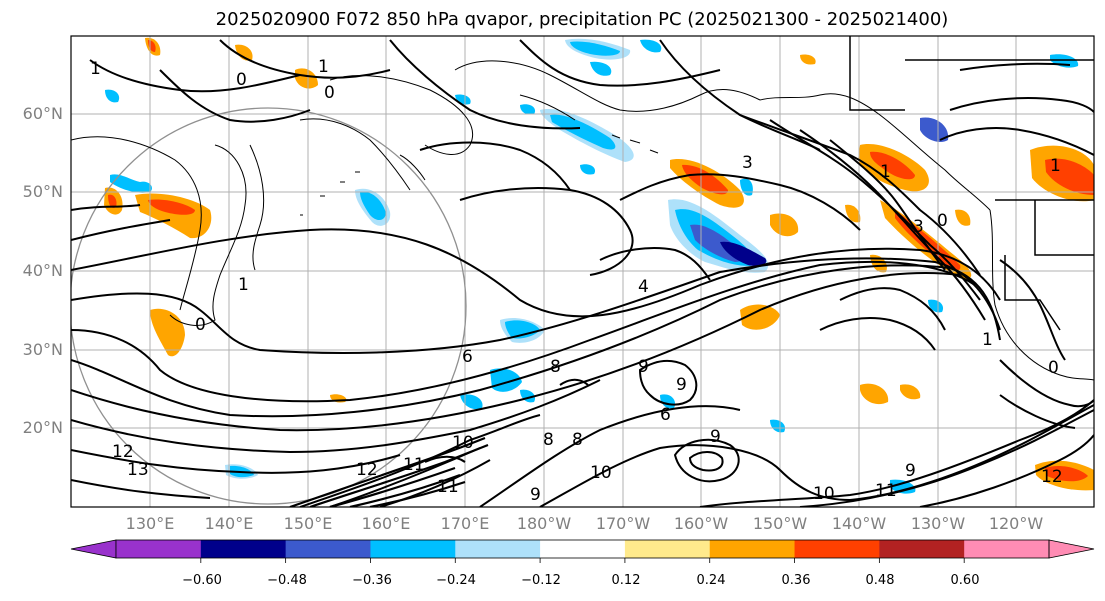 The image size is (1105, 601). Describe the element at coordinates (971, 183) in the screenshot. I see `state-borders` at that location.